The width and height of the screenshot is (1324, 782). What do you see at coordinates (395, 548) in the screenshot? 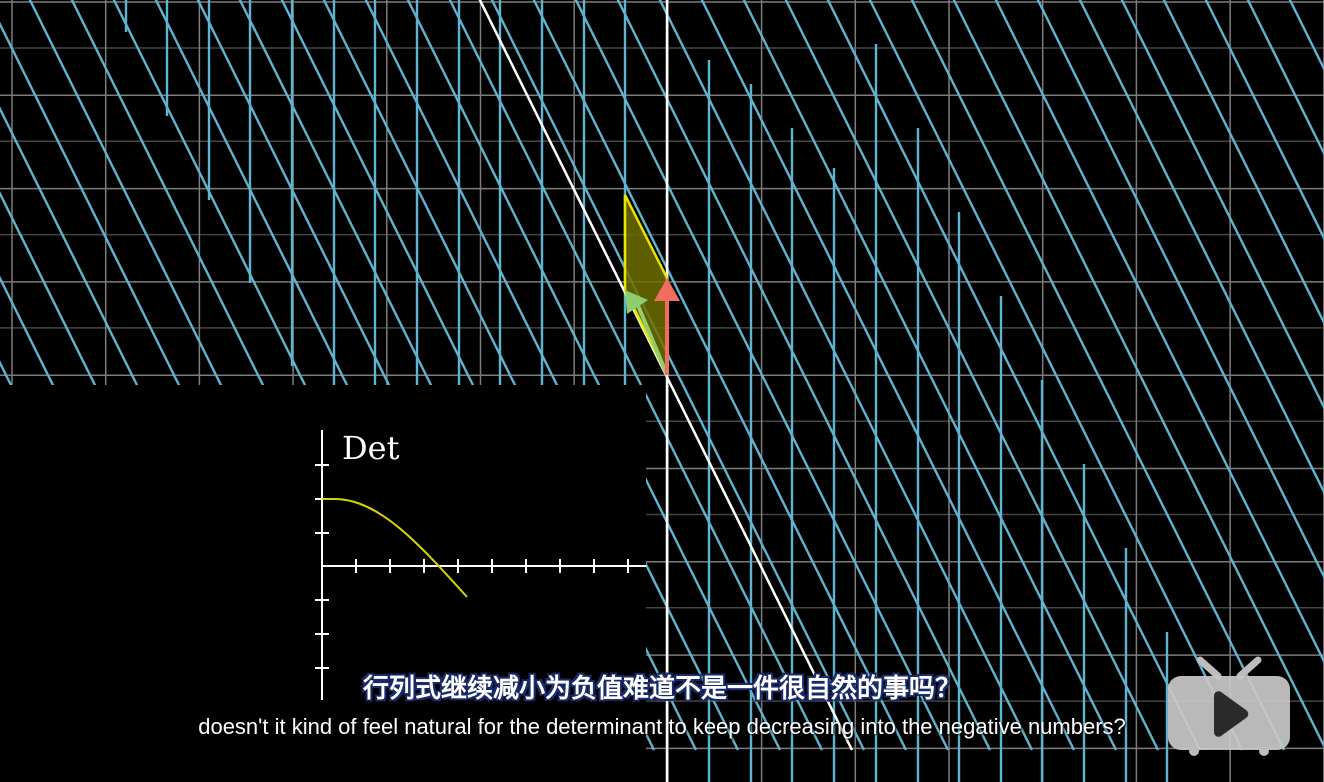
I see `det-curve` at bounding box center [395, 548].